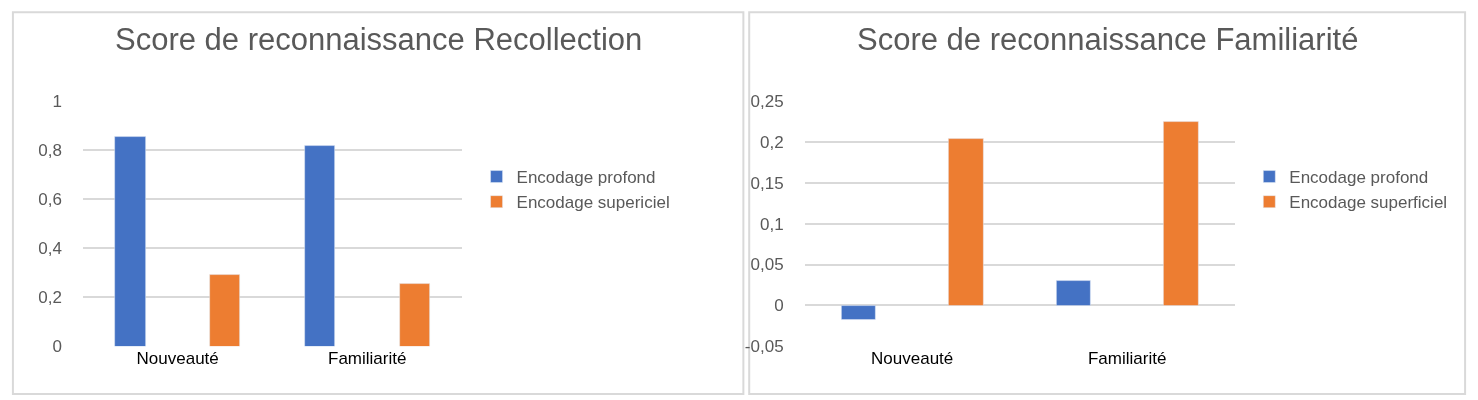  What do you see at coordinates (764, 347) in the screenshot?
I see `y-tick-label: -0,05` at bounding box center [764, 347].